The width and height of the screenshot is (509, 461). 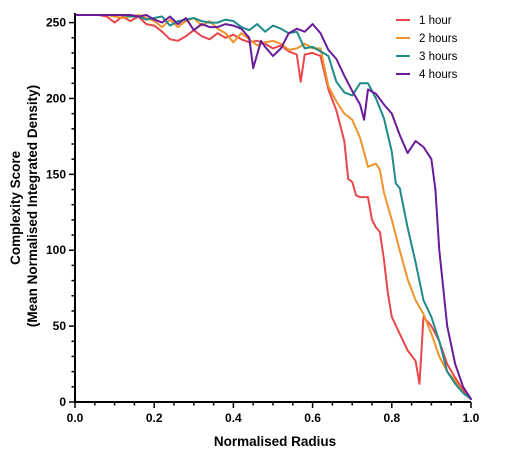 What do you see at coordinates (438, 57) in the screenshot?
I see `legend-label-3: 3 hours` at bounding box center [438, 57].